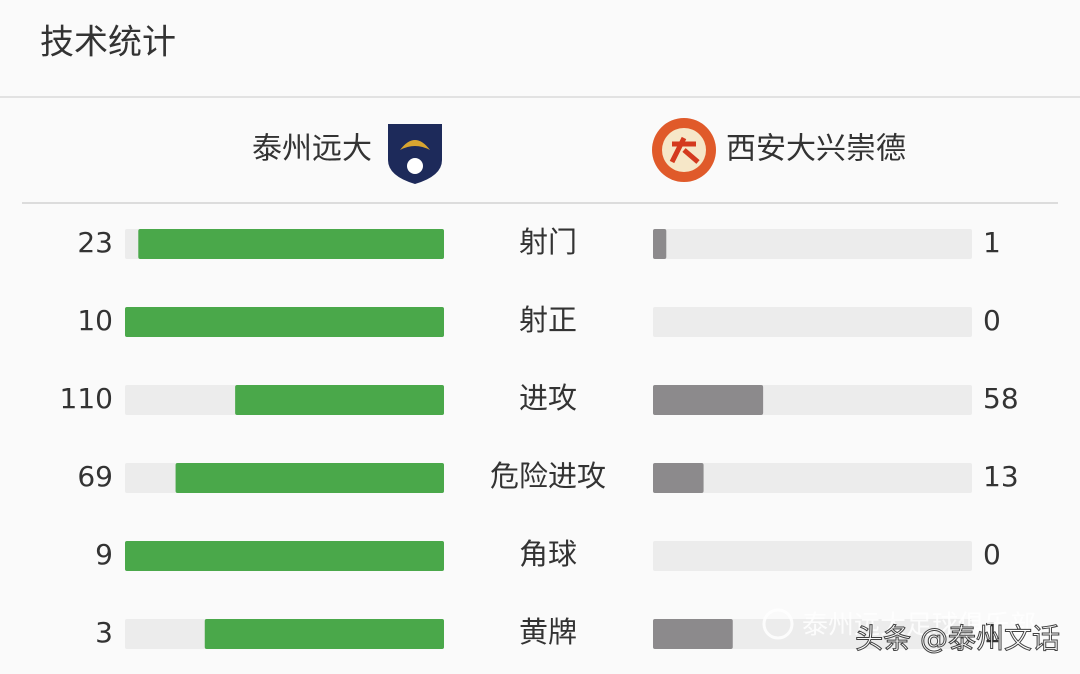 The height and width of the screenshot is (674, 1080). What do you see at coordinates (1001, 476) in the screenshot?
I see `away-value: 13` at bounding box center [1001, 476].